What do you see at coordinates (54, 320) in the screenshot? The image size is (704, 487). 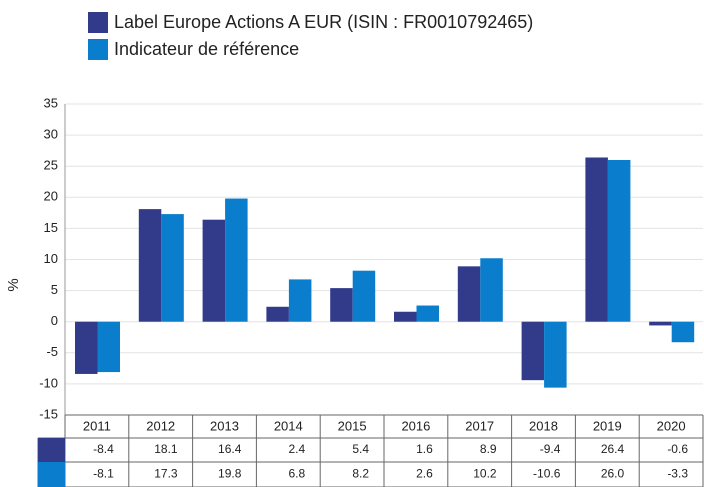 I see `y-tick-label: 0` at bounding box center [54, 320].